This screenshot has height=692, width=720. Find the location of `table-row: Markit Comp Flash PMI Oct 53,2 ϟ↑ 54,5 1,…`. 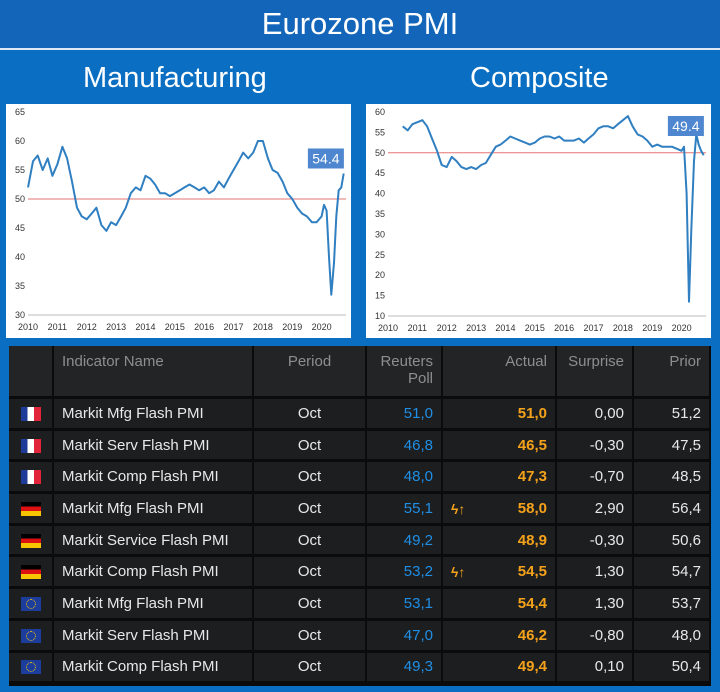

table-row: Markit Comp Flash PMI Oct 53,2 ϟ↑ 54,5 1,… is located at coordinates (360, 573).